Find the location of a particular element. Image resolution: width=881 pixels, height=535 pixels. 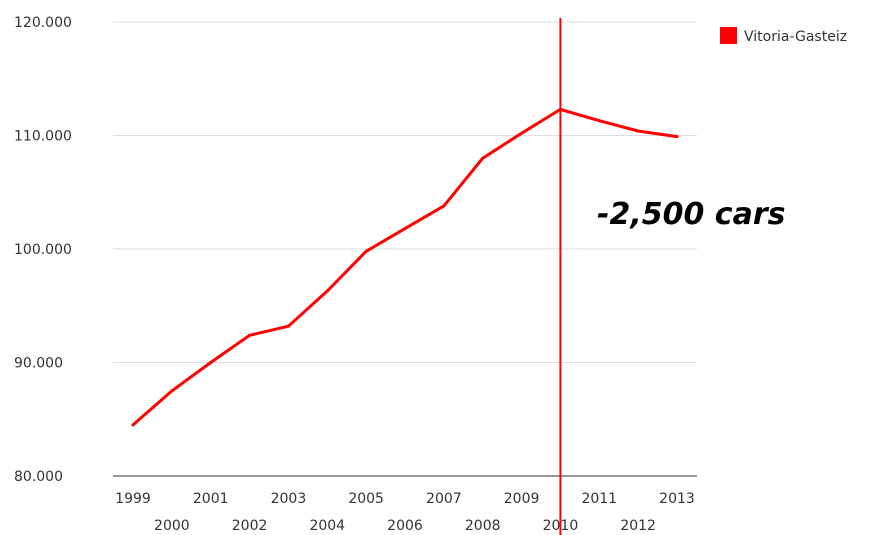

annotation-label: -2,500 cars is located at coordinates (691, 214).